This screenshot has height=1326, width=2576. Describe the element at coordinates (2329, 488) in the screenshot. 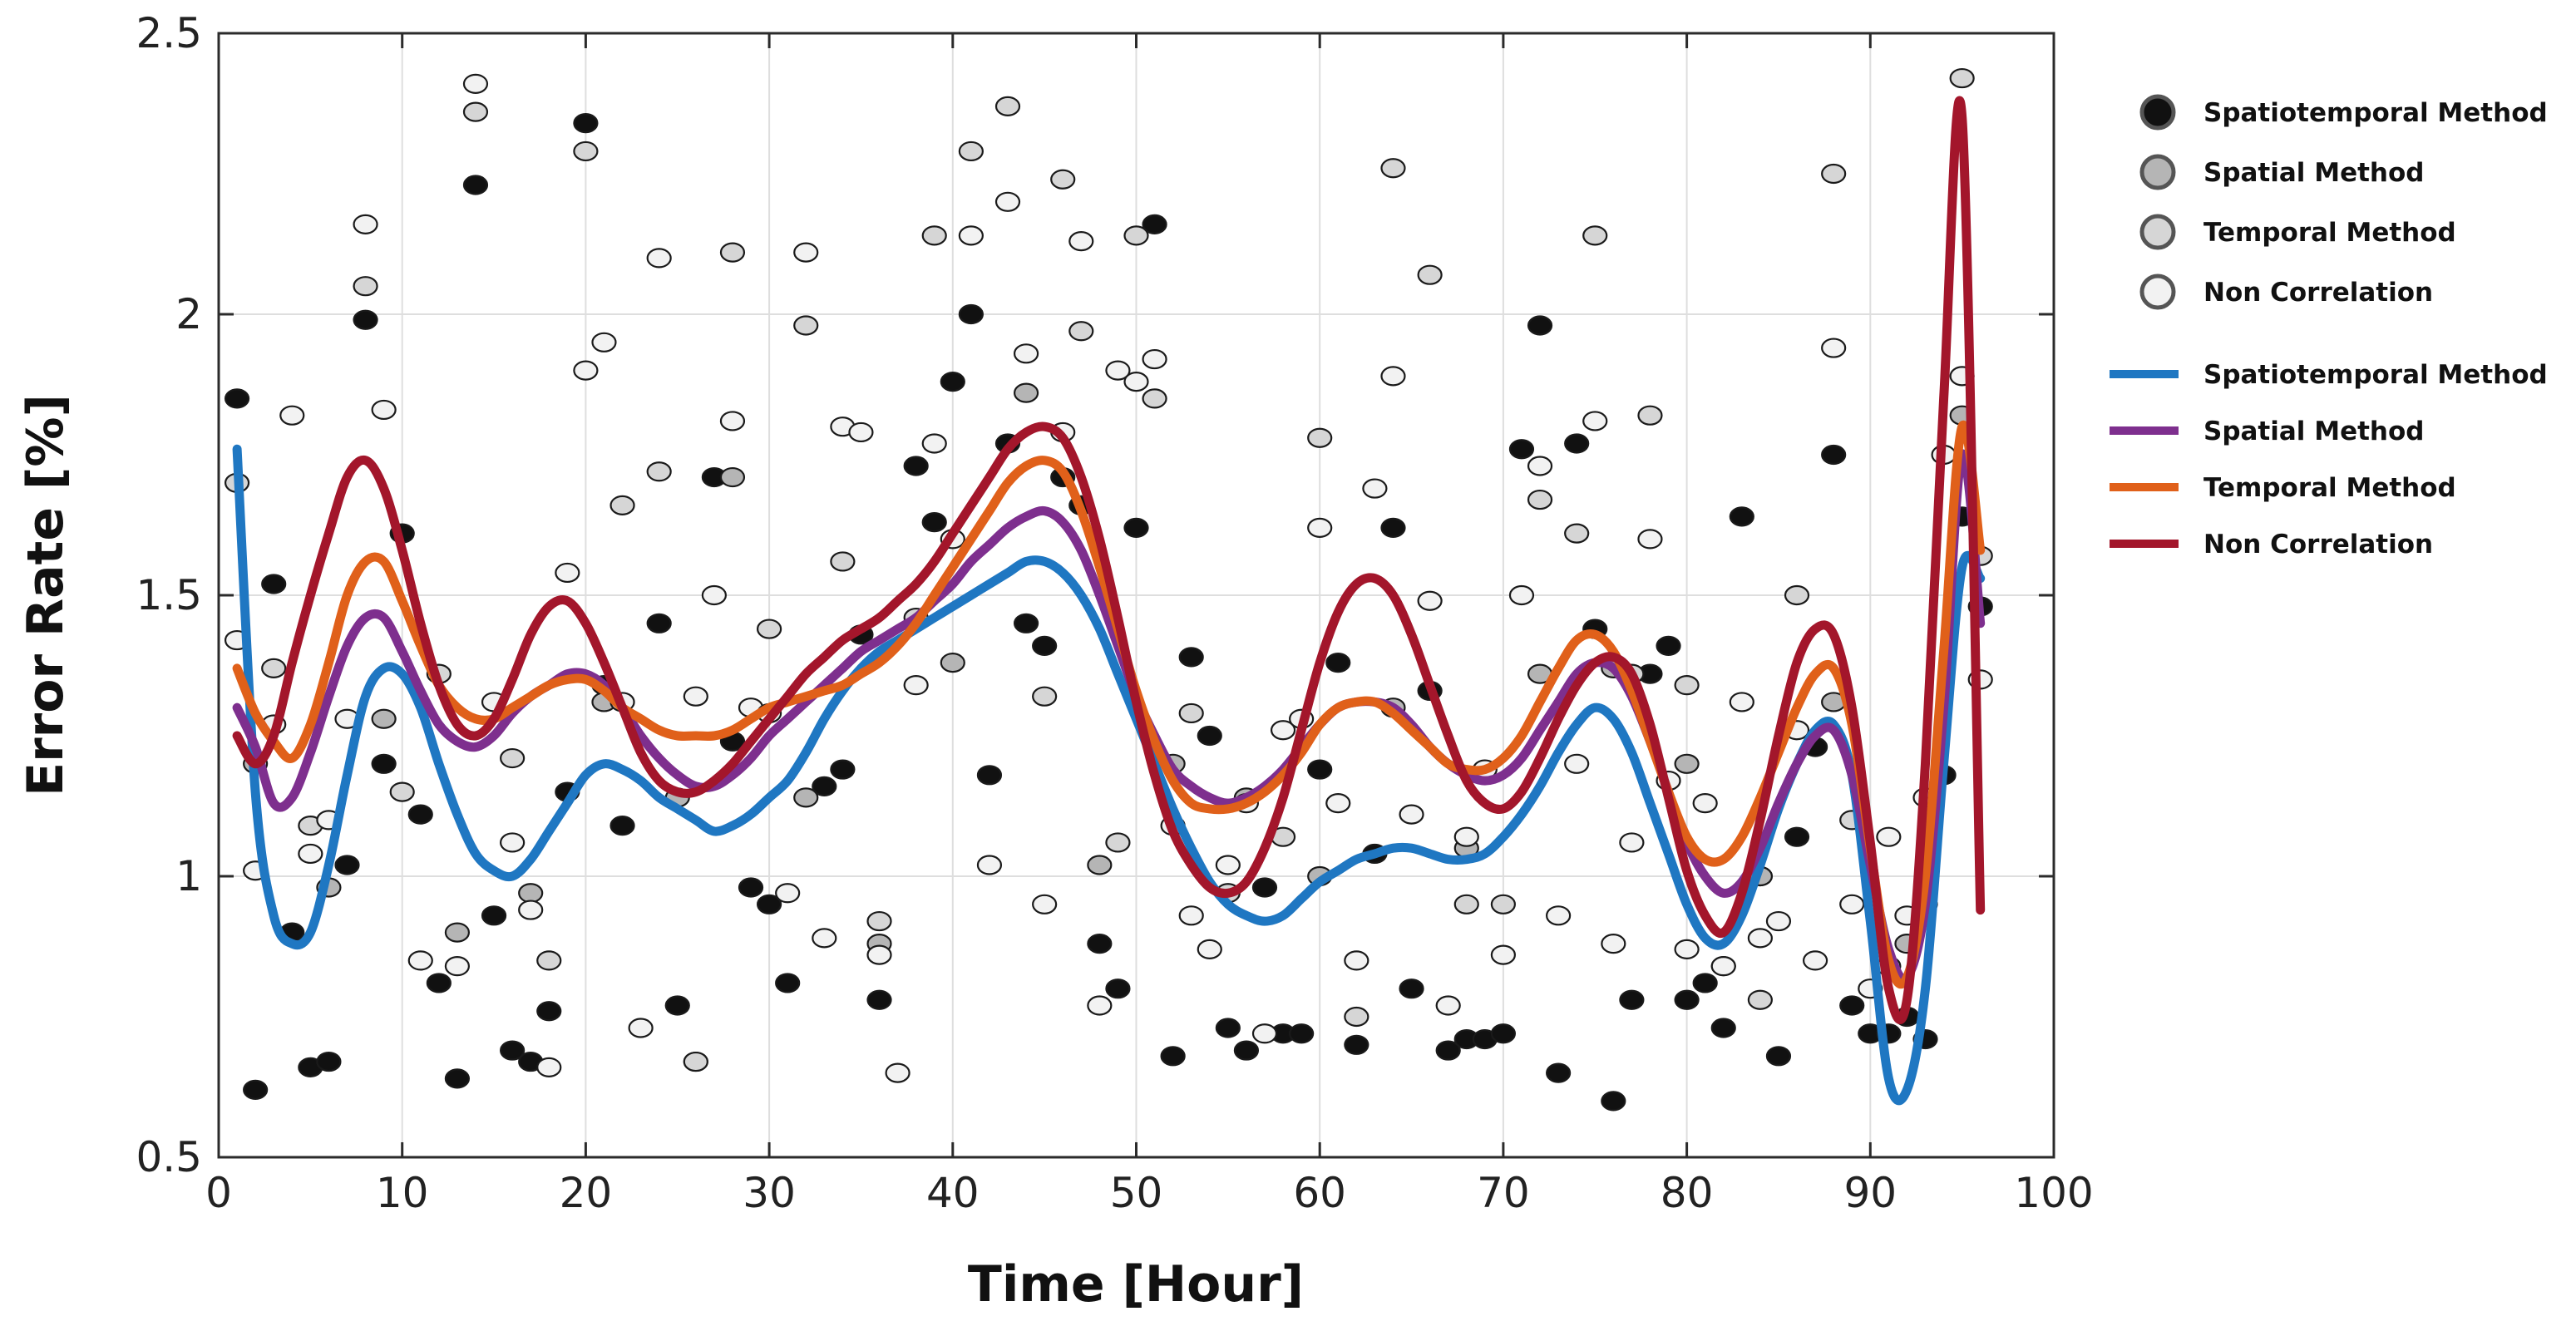

I see `legend-label: Temporal Method` at that location.